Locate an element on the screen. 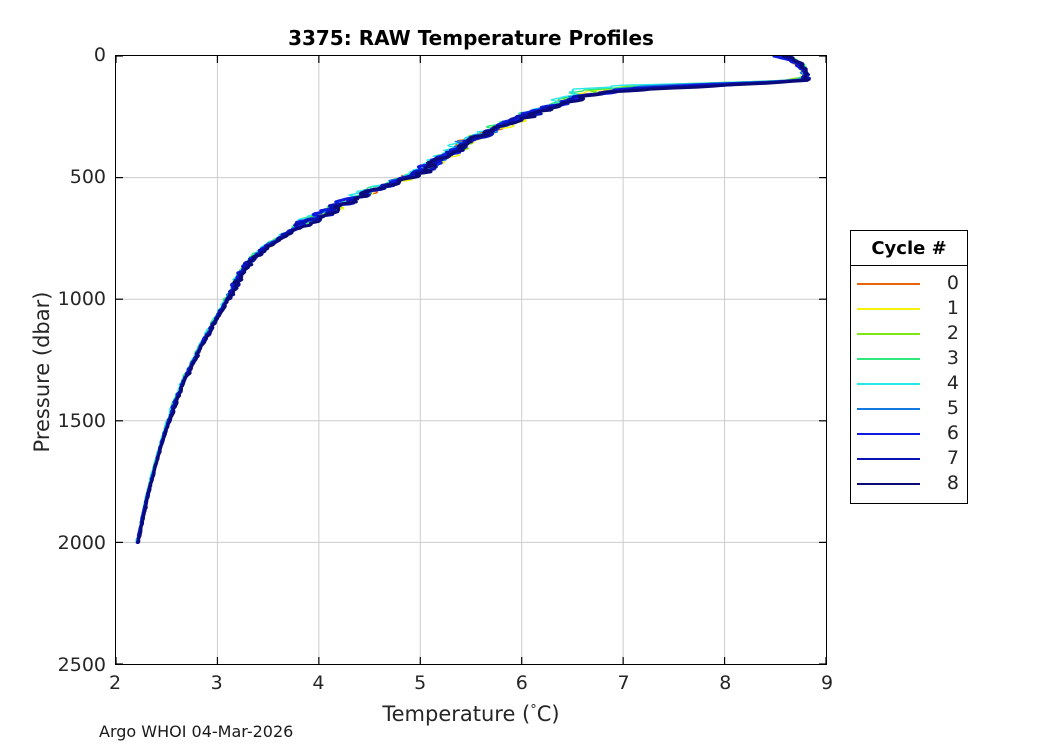 The height and width of the screenshot is (750, 1050). legend-item: 5 is located at coordinates (909, 408).